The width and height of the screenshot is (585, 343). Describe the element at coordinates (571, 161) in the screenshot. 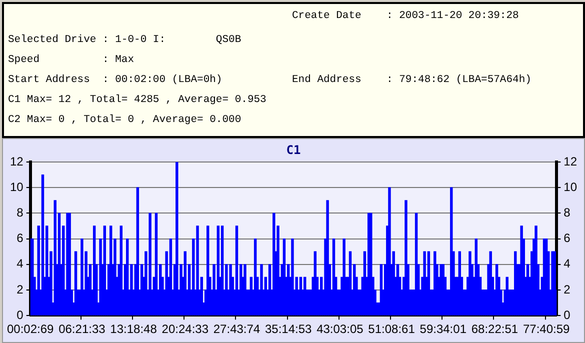

I see `y2-tick-label: 12` at that location.